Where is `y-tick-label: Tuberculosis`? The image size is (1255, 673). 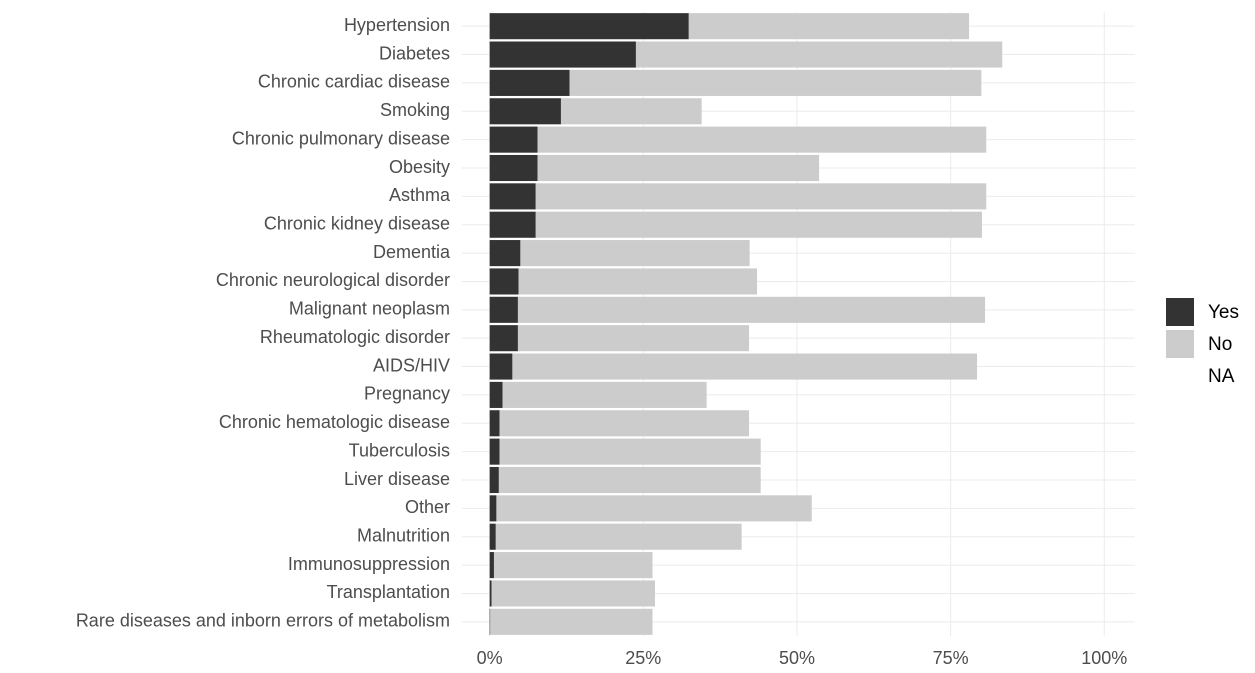 y-tick-label: Tuberculosis is located at coordinates (399, 450).